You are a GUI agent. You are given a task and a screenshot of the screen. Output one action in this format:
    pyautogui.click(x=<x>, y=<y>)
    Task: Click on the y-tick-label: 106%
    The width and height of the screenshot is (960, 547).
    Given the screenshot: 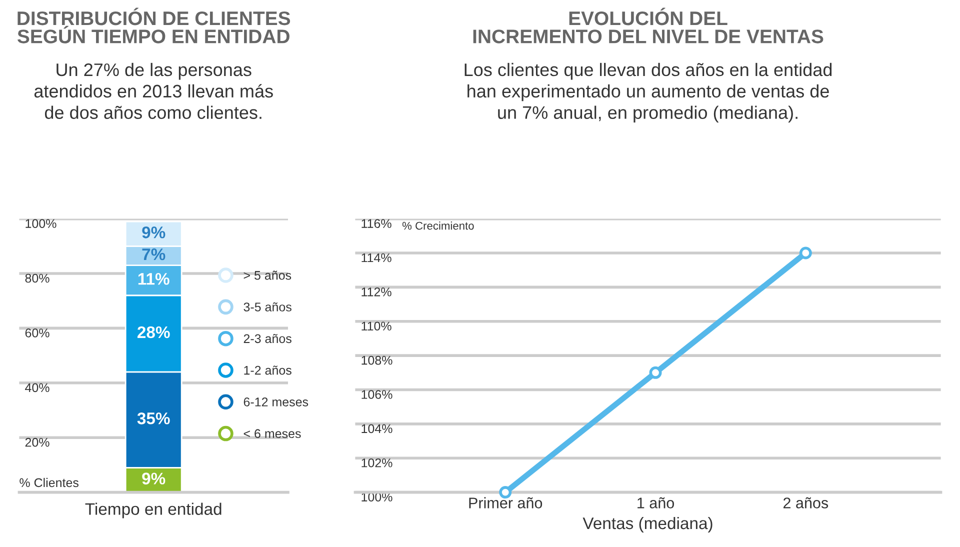 What is the action you would take?
    pyautogui.click(x=377, y=394)
    